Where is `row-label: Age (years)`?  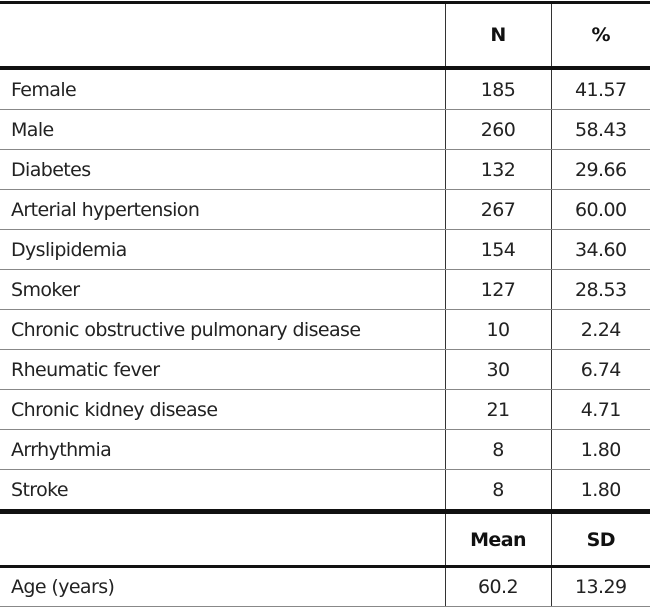 row-label: Age (years) is located at coordinates (222, 586).